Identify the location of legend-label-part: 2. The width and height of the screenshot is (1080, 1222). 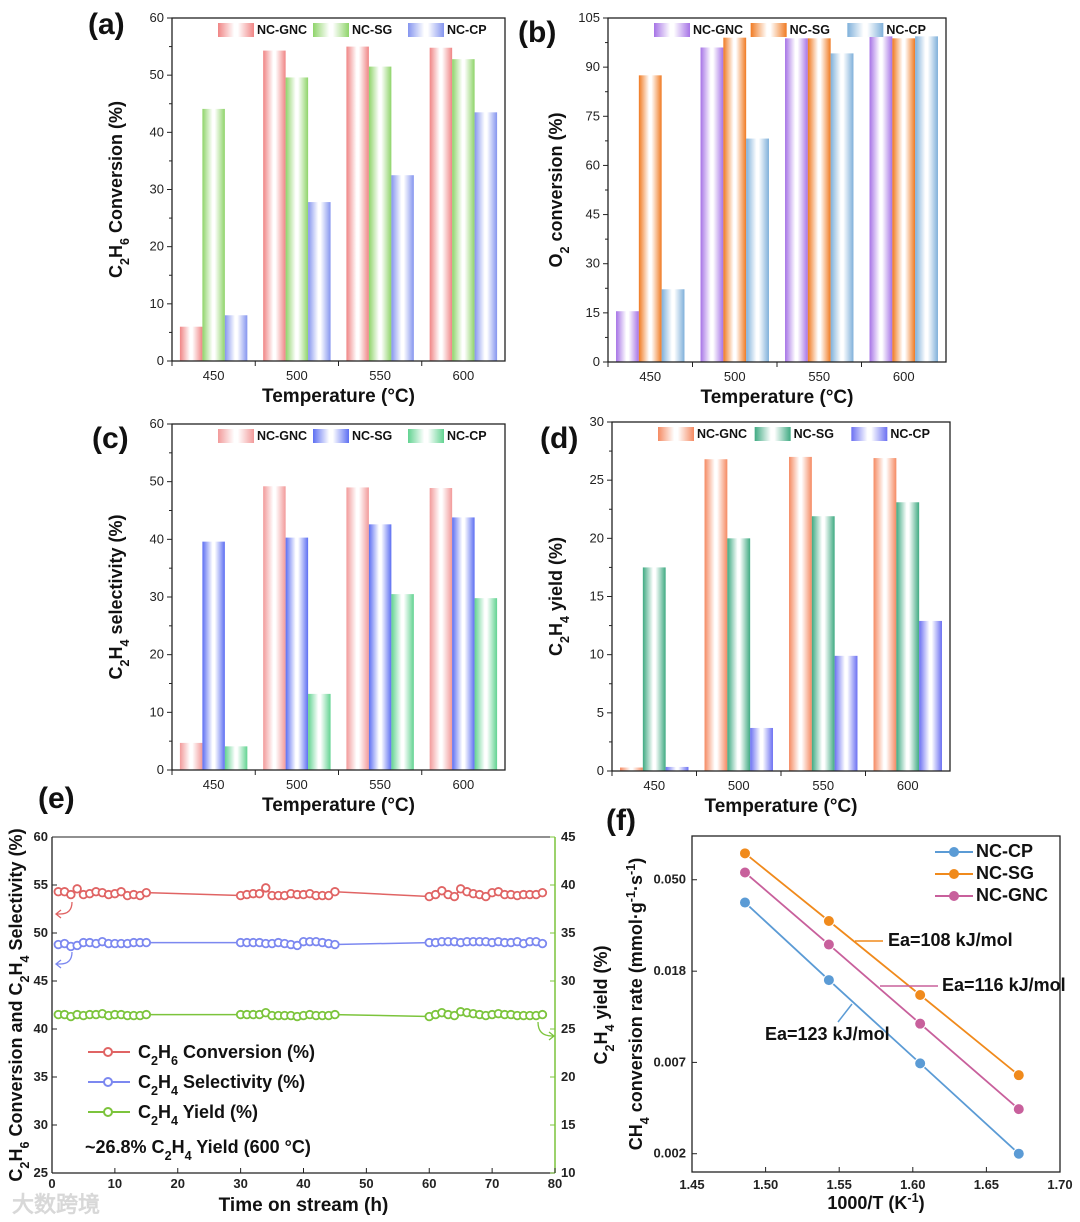
(154, 1121).